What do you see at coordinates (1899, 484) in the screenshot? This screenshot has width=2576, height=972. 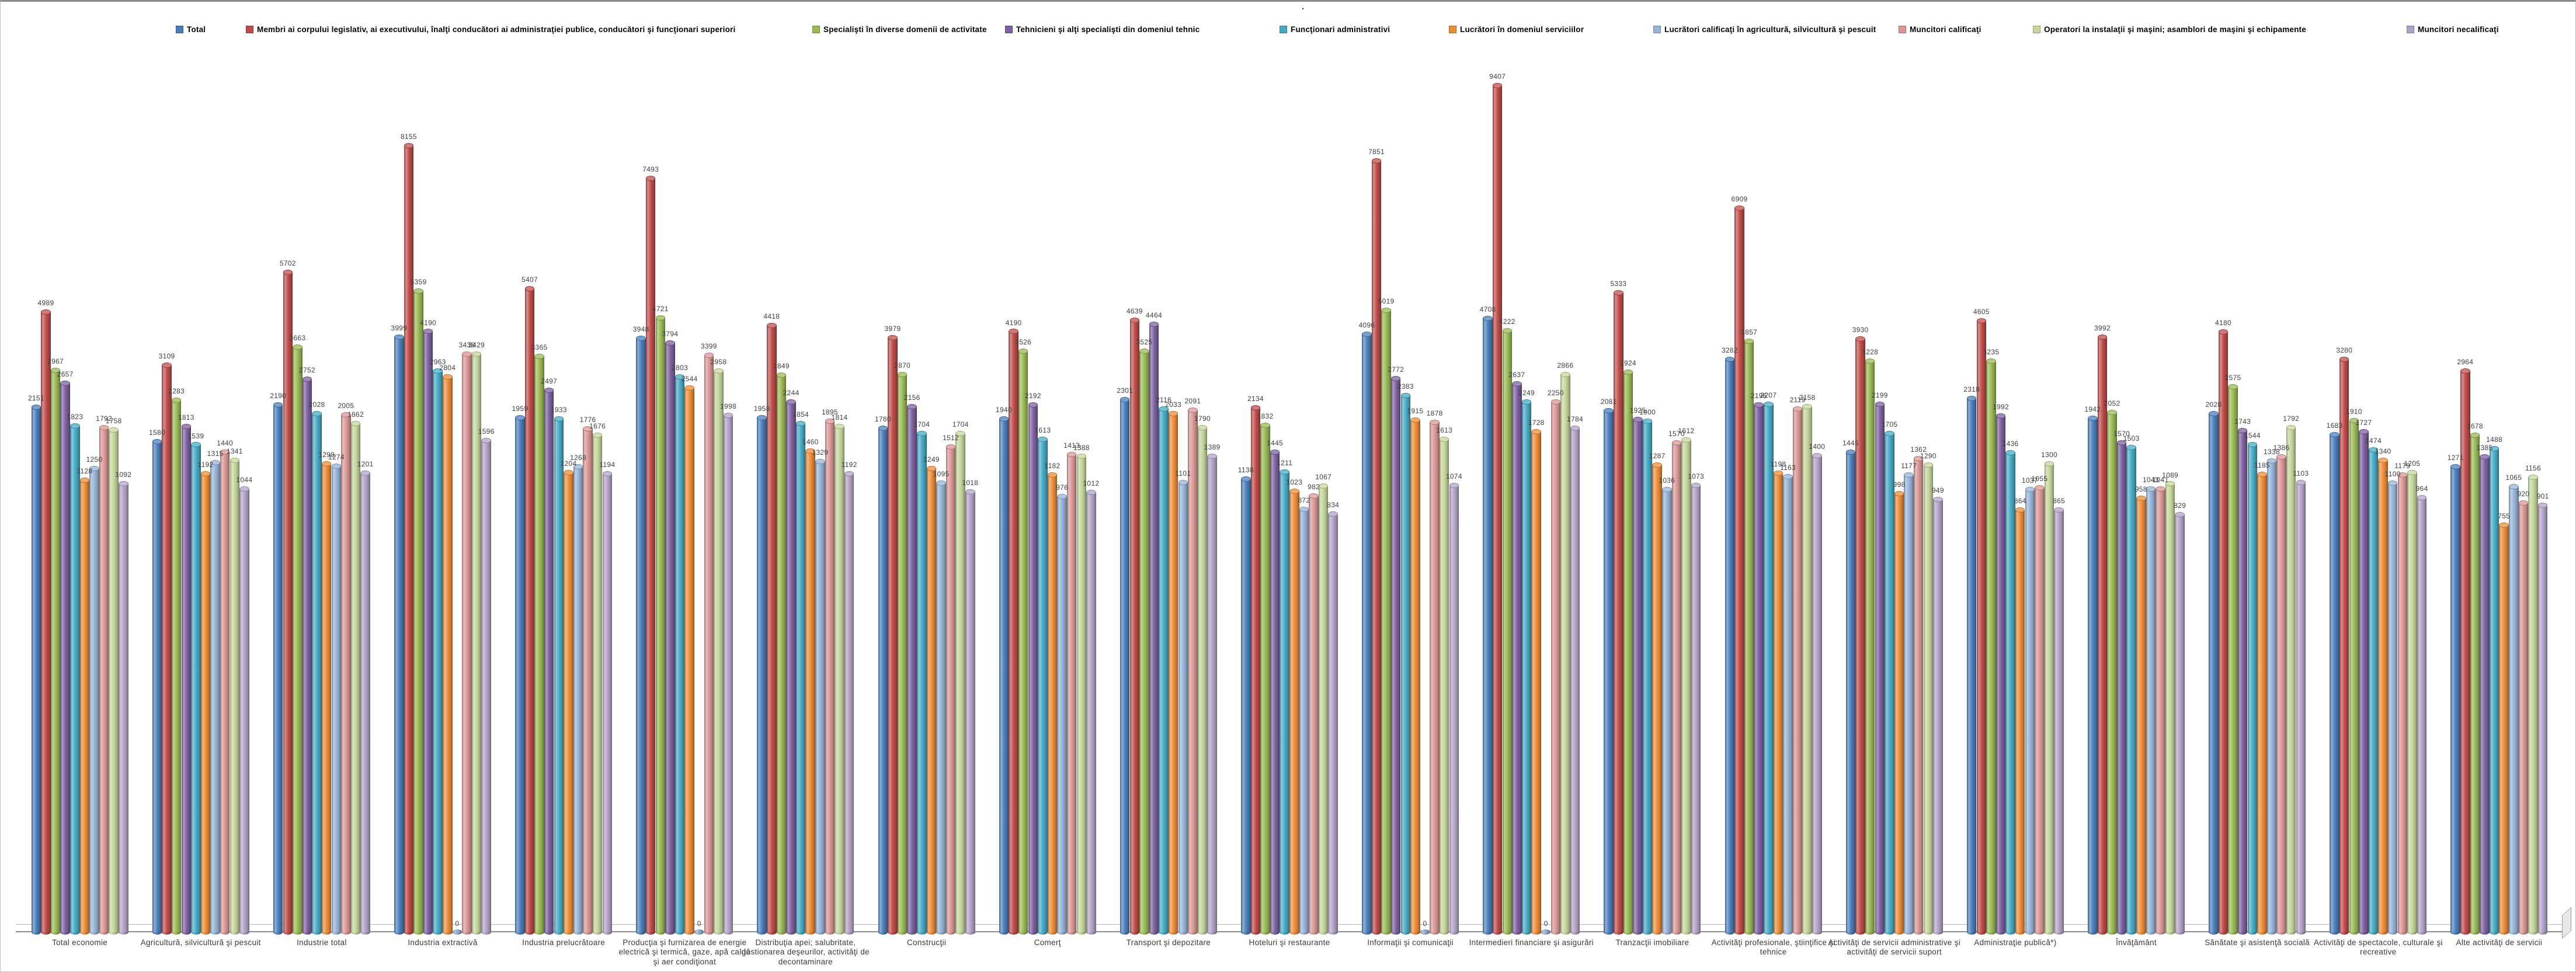 I see `bar-value-label: 998` at bounding box center [1899, 484].